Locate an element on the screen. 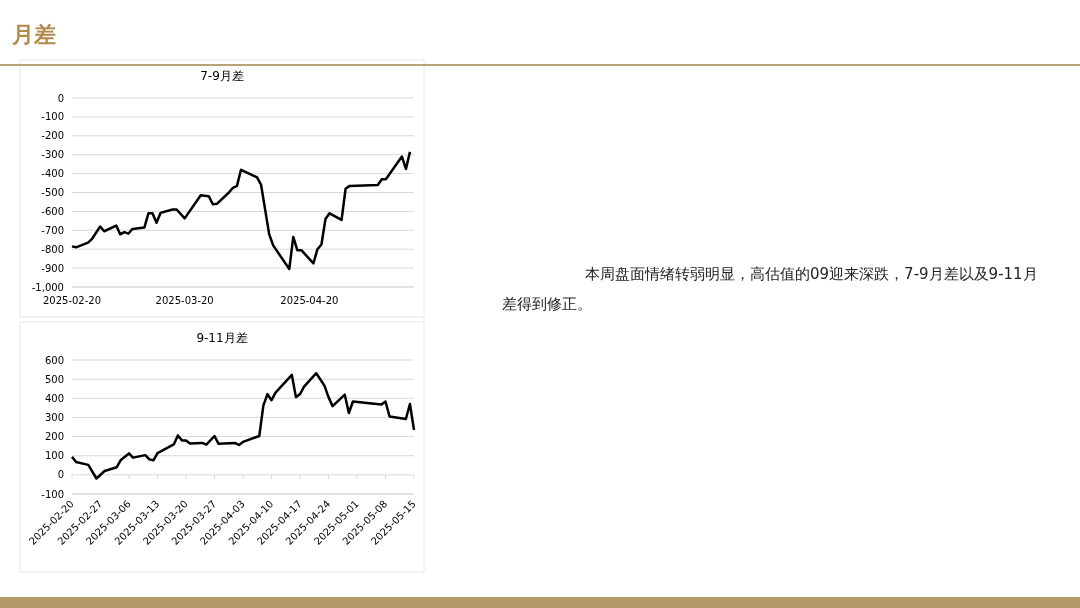 The image size is (1080, 608). x-tick-label: 2025-03-20 is located at coordinates (184, 300).